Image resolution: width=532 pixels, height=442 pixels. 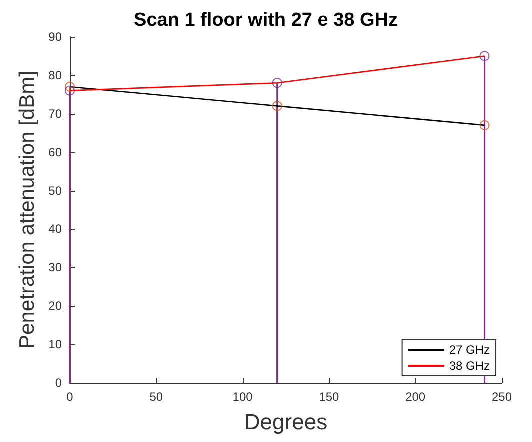 What do you see at coordinates (27, 210) in the screenshot?
I see `y-axis-title: Penetration attenuation [dBm]` at bounding box center [27, 210].